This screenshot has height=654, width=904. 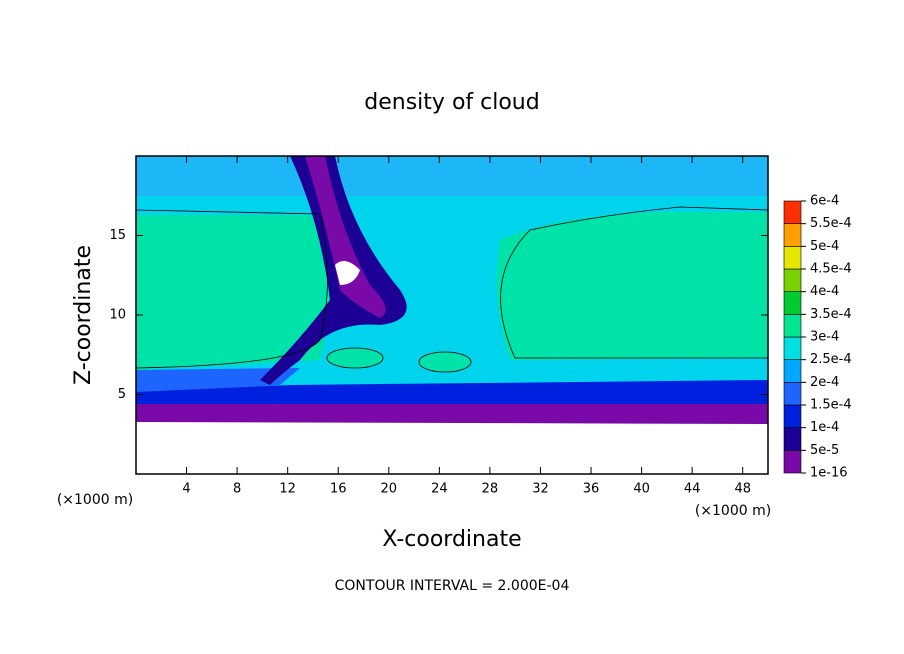 I want to click on colorbar-label: 5e-5, so click(x=824, y=450).